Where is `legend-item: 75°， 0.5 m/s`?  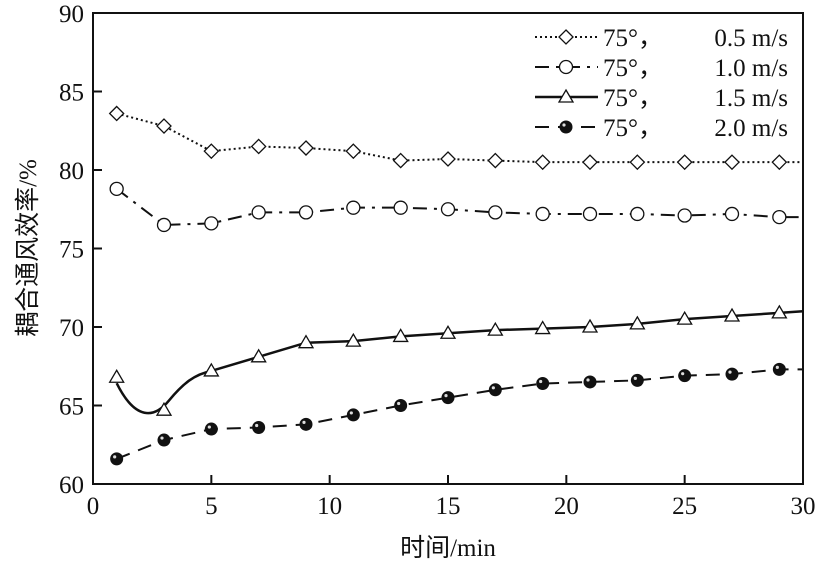
legend-item: 75°， 0.5 m/s is located at coordinates (661, 38).